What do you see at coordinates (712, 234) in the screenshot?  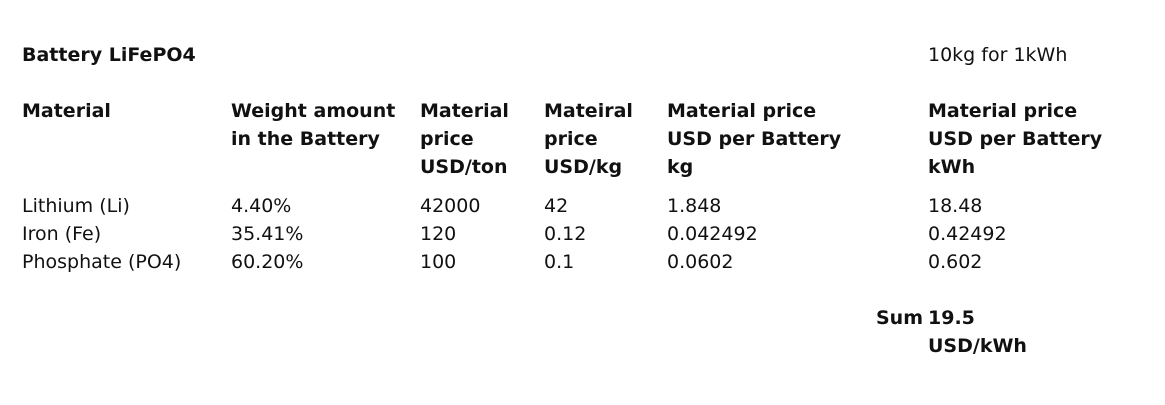 I see `cell-price-battery-kg: 0.042492` at bounding box center [712, 234].